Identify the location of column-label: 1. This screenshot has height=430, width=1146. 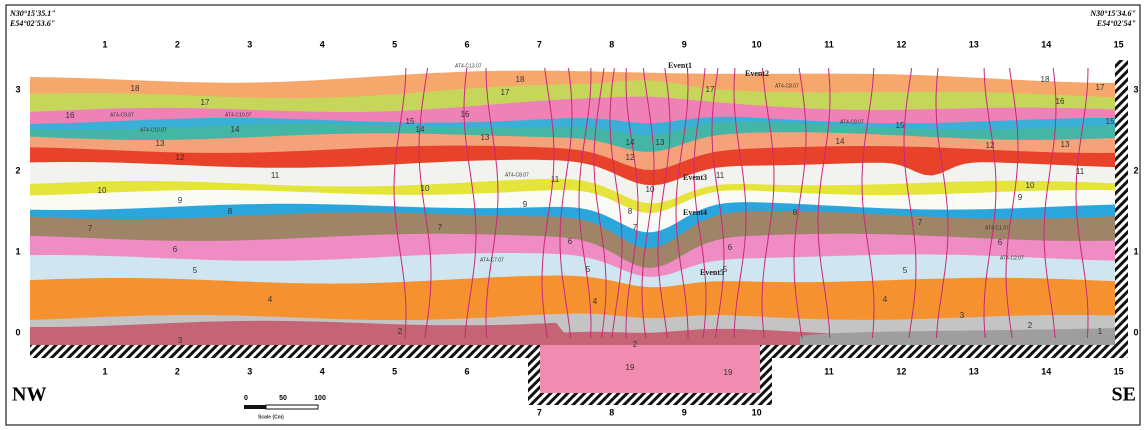
(104, 371).